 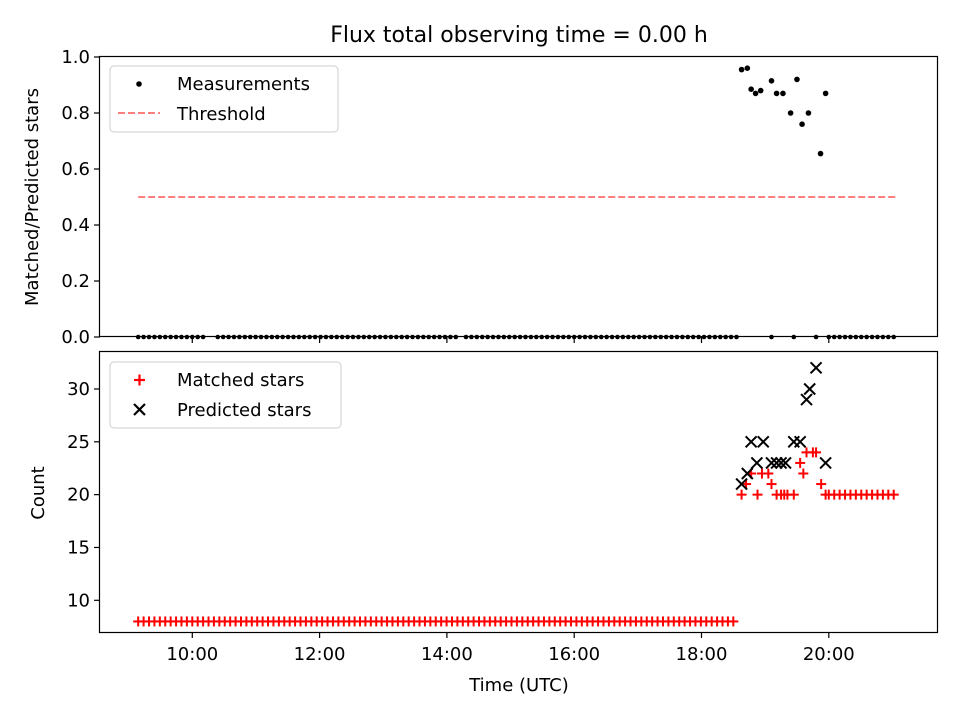 I want to click on y-tick-label: 30, so click(x=78, y=389).